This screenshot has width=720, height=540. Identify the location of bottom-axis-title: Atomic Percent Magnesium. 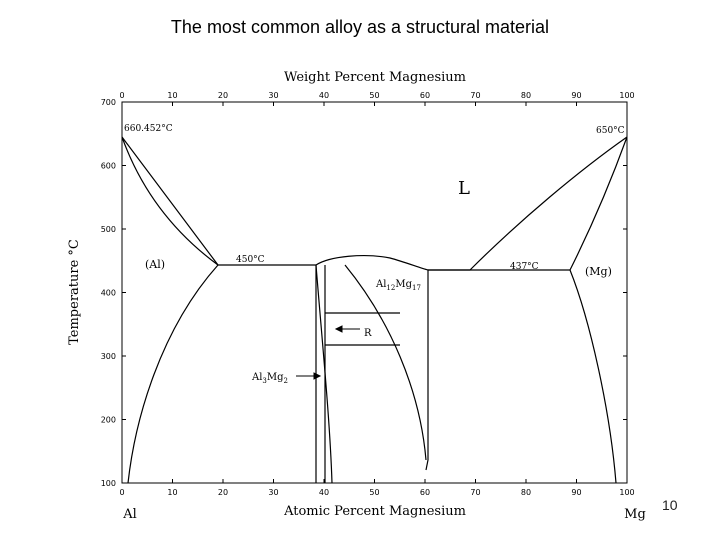
(374, 511).